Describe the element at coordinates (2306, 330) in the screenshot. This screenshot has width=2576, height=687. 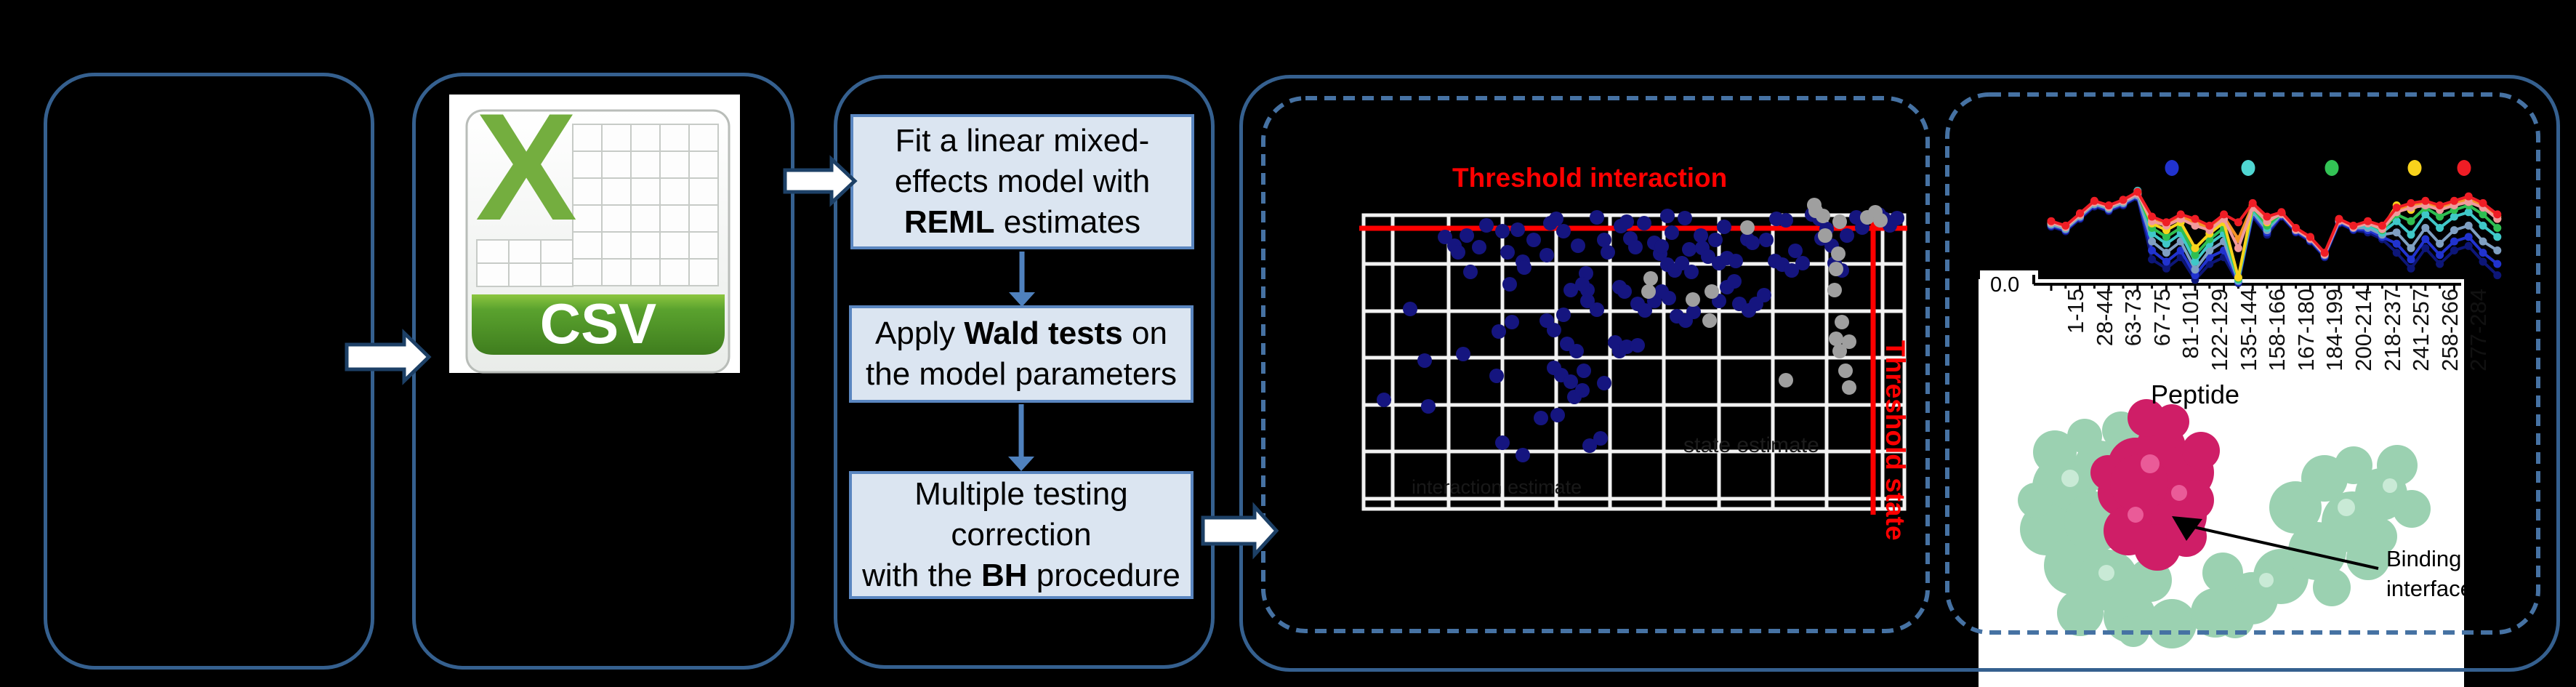
I see `linechart-xtick-label: 167-180` at that location.